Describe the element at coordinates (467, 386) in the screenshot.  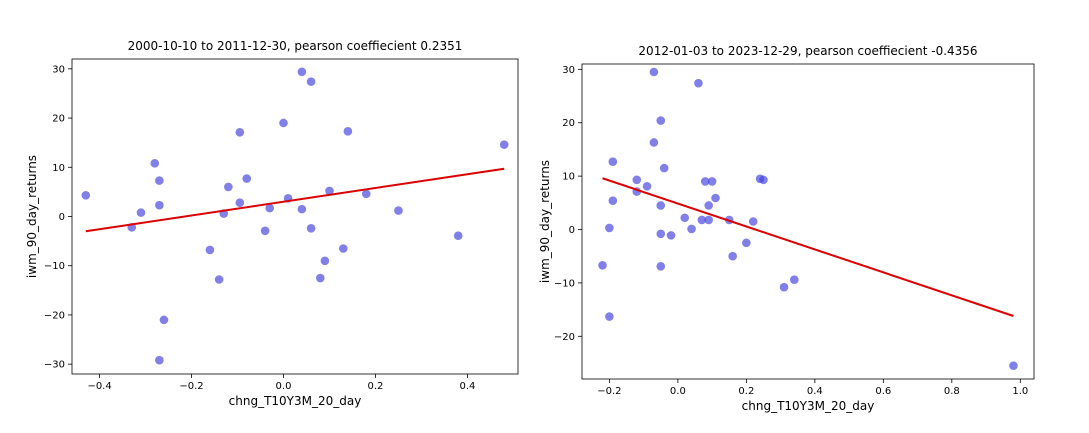
I see `x-tick-label-4: 0.4` at that location.